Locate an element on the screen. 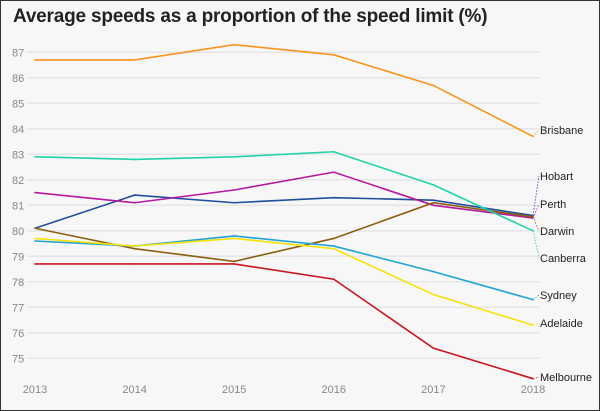 The width and height of the screenshot is (600, 411). series-label: Canberra is located at coordinates (563, 259).